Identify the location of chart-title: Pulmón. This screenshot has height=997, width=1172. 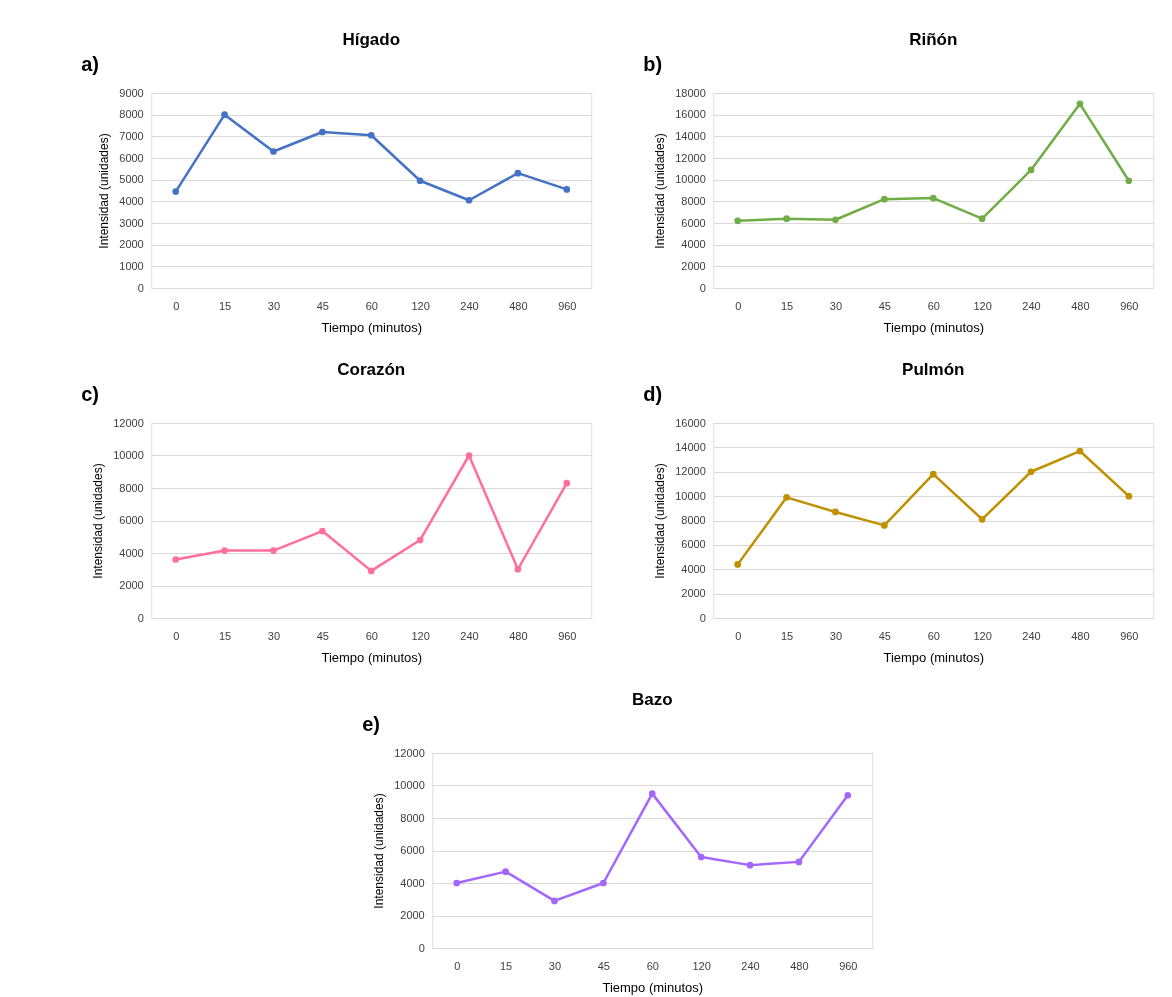
(933, 369).